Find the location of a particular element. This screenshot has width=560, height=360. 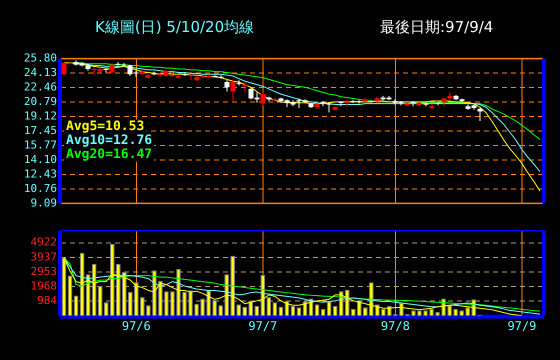

text: Avg10=12.76 is located at coordinates (109, 140).